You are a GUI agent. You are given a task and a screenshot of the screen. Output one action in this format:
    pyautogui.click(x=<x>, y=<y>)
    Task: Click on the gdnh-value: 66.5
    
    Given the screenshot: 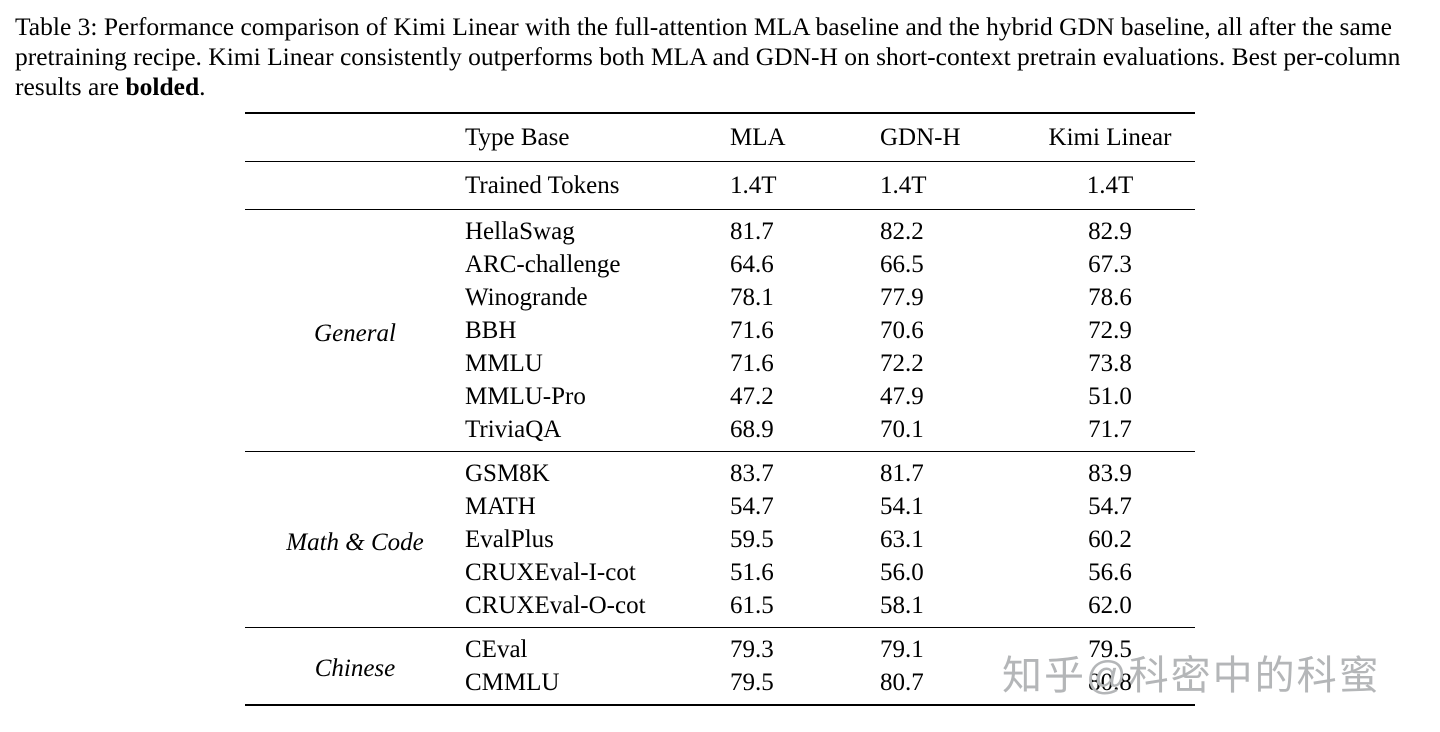 What is the action you would take?
    pyautogui.click(x=902, y=264)
    